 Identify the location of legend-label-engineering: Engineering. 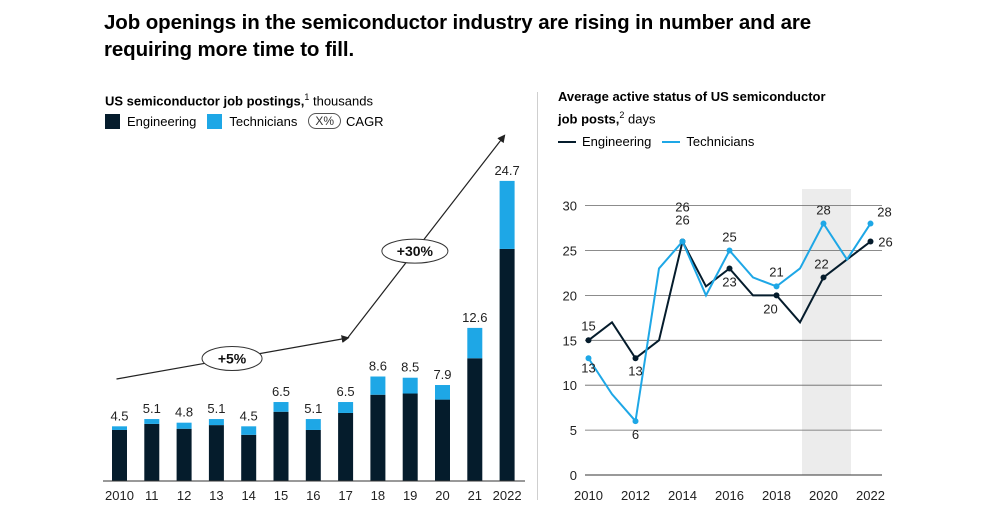
(162, 121).